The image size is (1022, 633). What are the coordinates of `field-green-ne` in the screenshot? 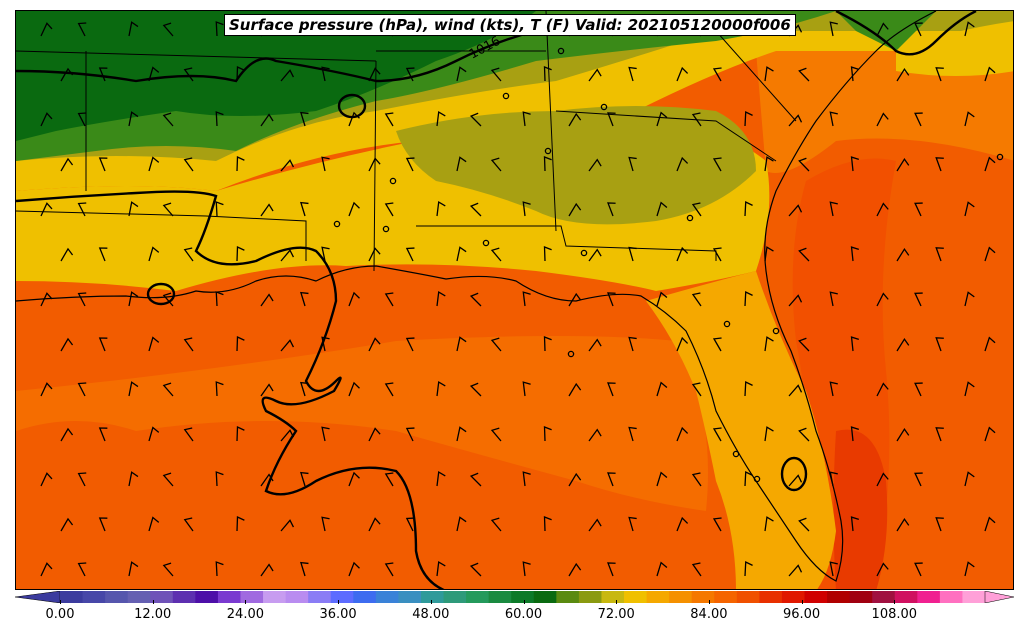 It's located at (886, 31).